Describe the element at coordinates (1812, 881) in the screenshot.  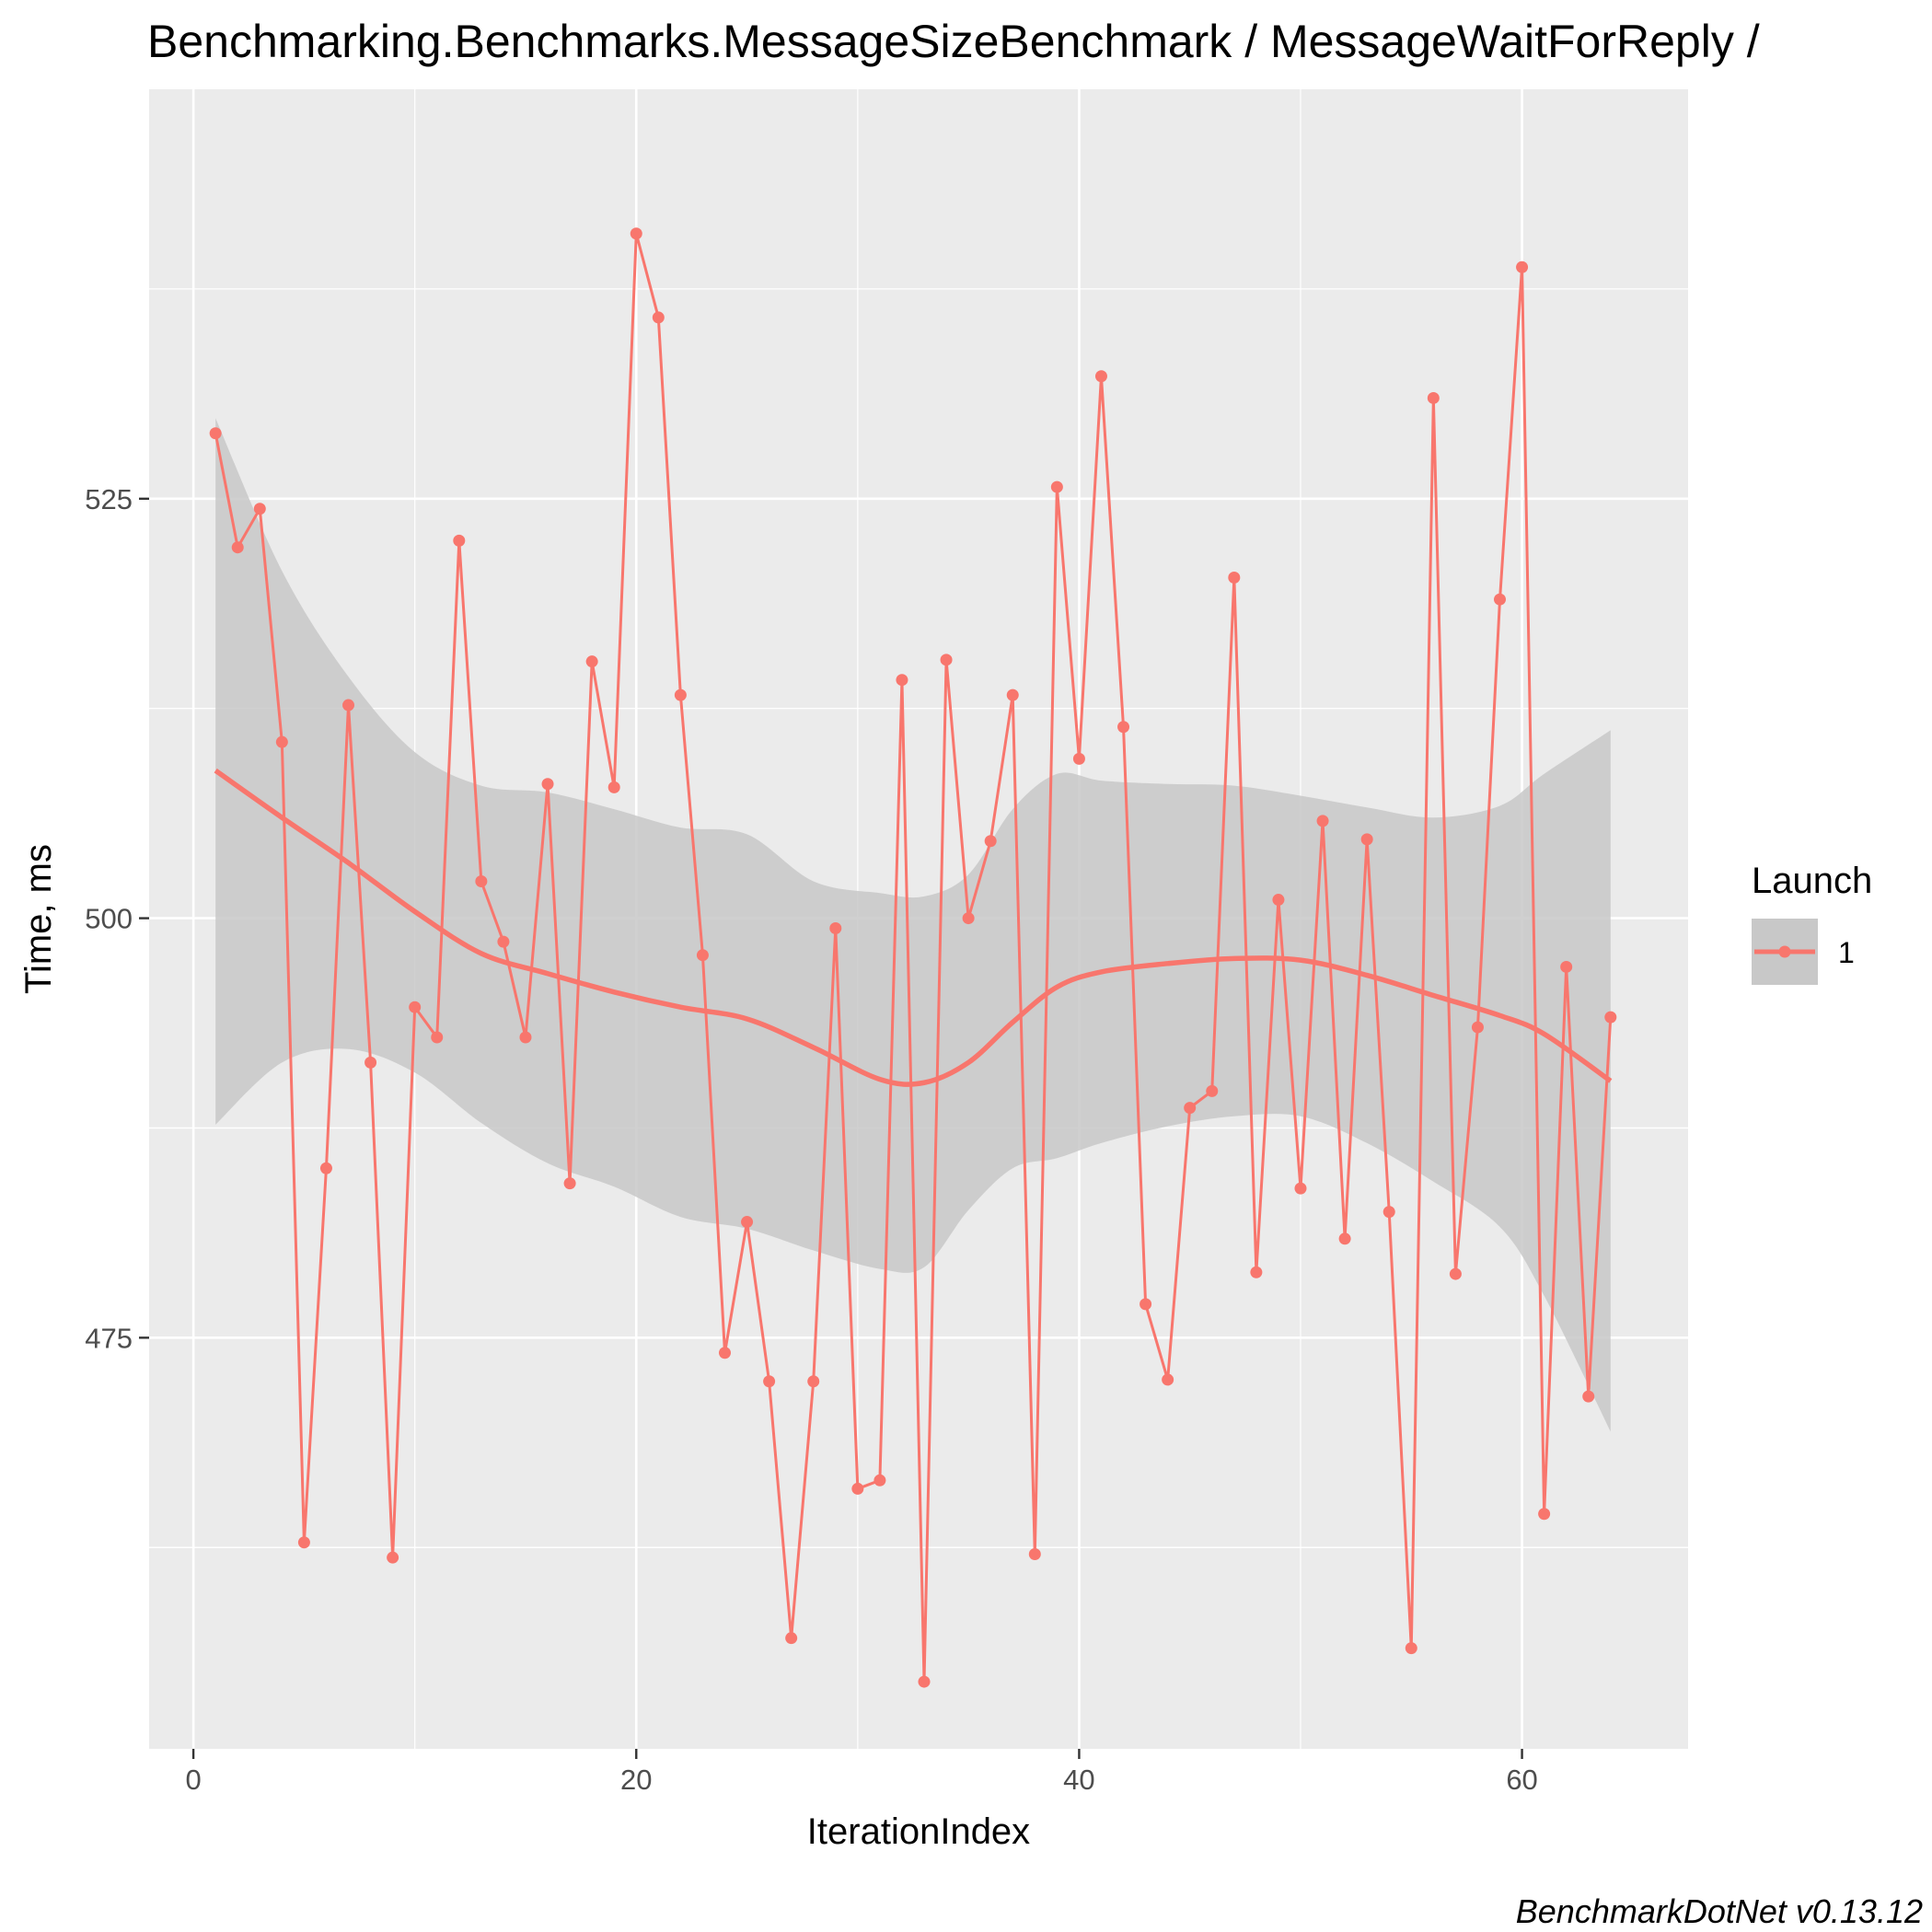
I see `legend-title: Launch` at that location.